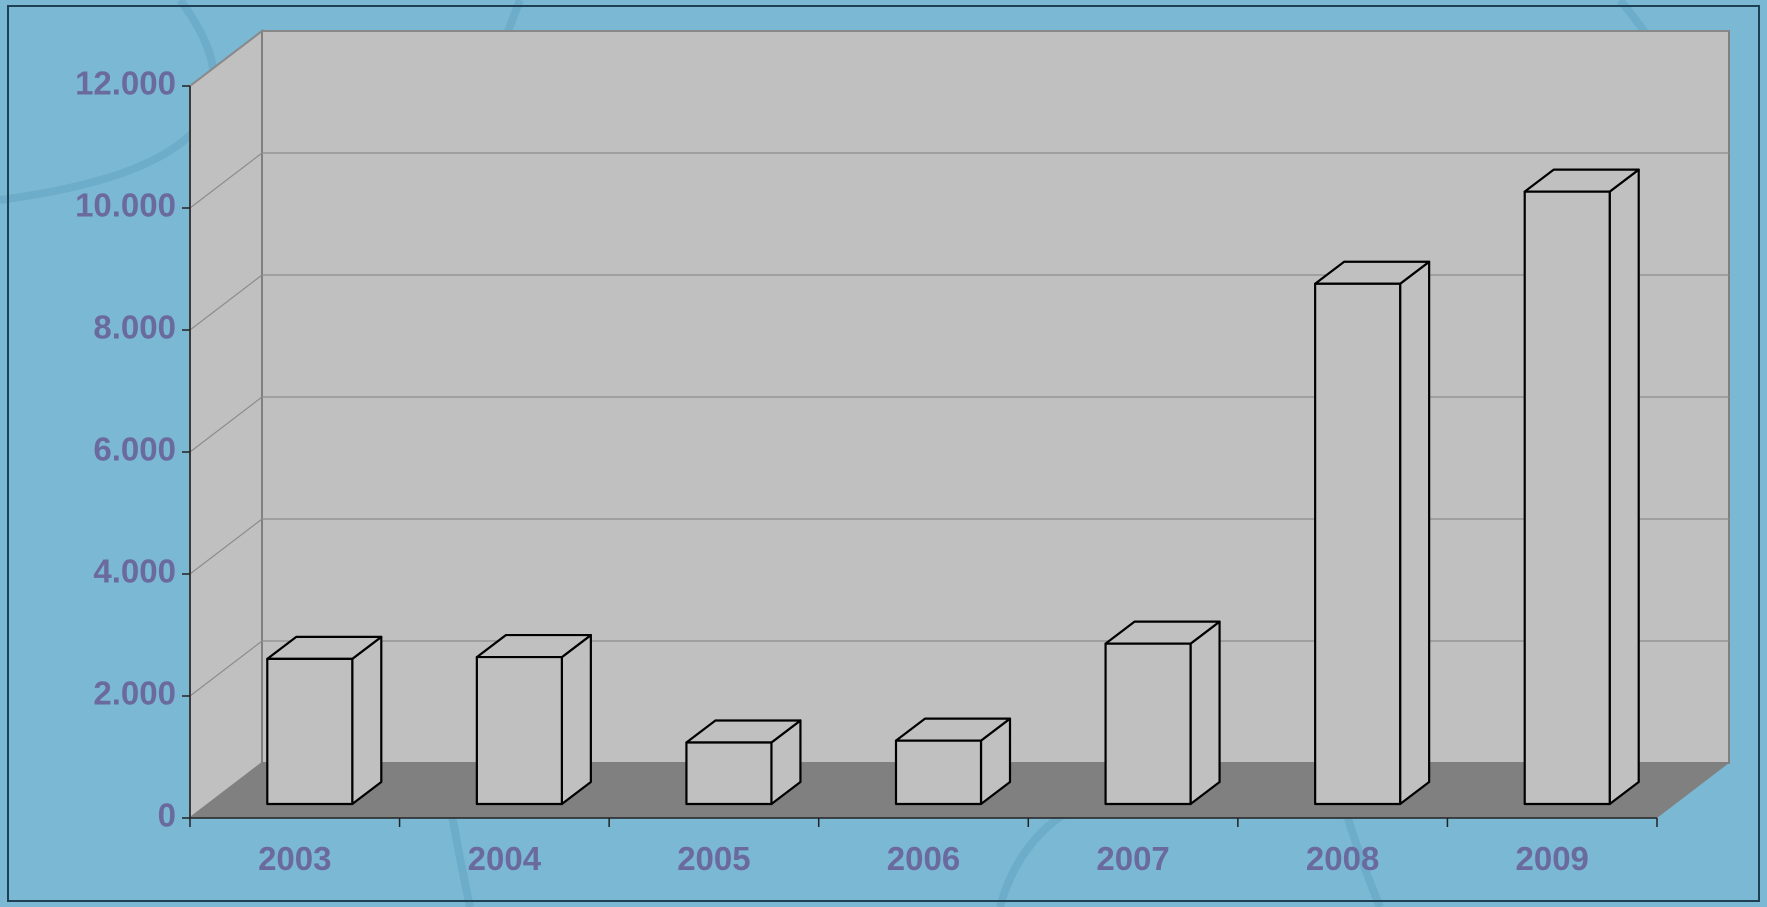  I want to click on y-tick-label: 0, so click(167, 815).